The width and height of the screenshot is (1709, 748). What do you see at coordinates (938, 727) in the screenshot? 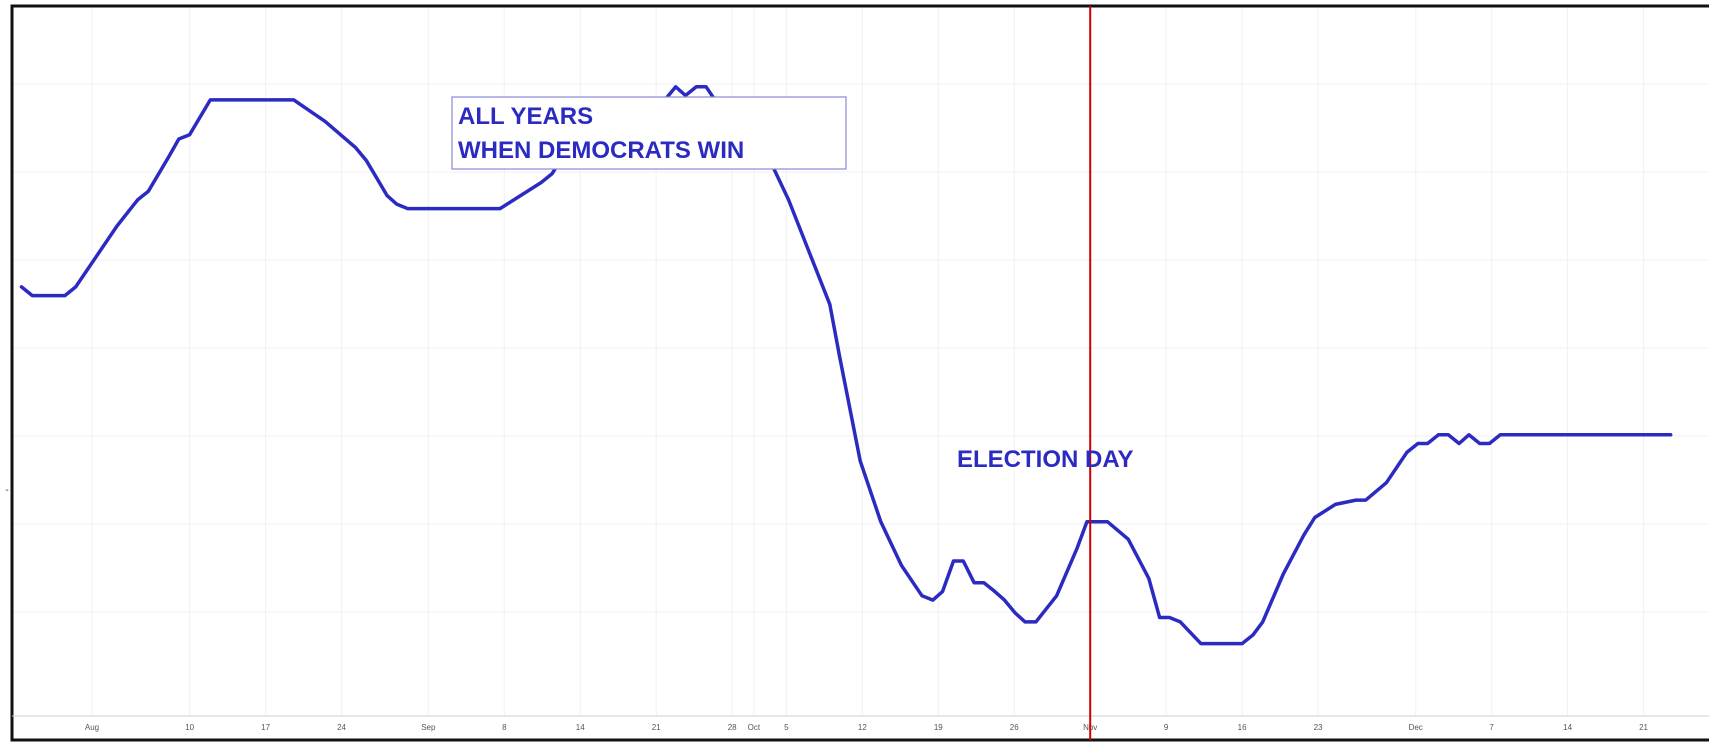
I see `x-tick-label: 19` at bounding box center [938, 727].